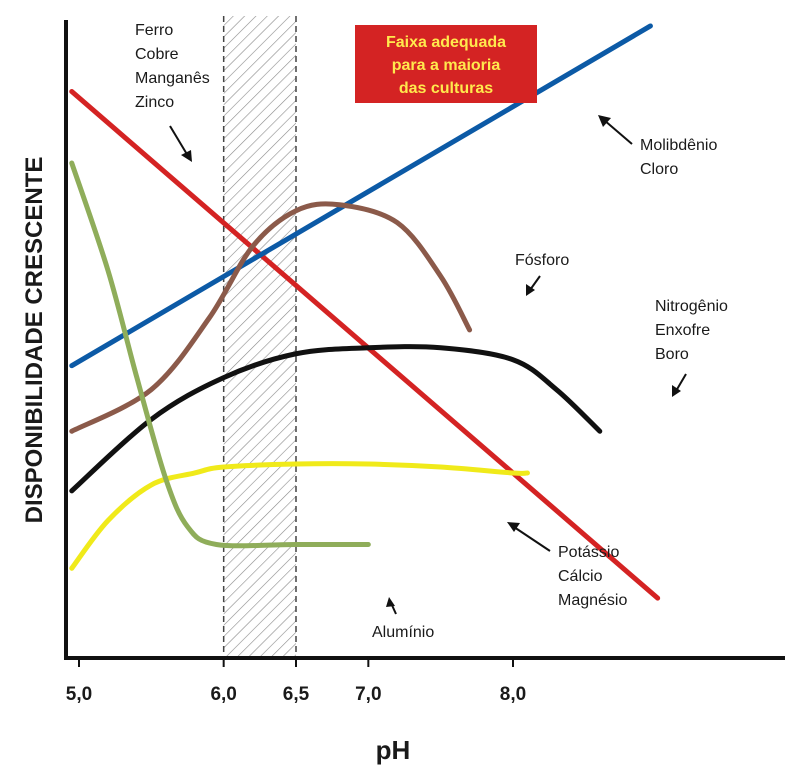 Image resolution: width=787 pixels, height=769 pixels. Describe the element at coordinates (659, 169) in the screenshot. I see `annotation-line: Cloro` at that location.